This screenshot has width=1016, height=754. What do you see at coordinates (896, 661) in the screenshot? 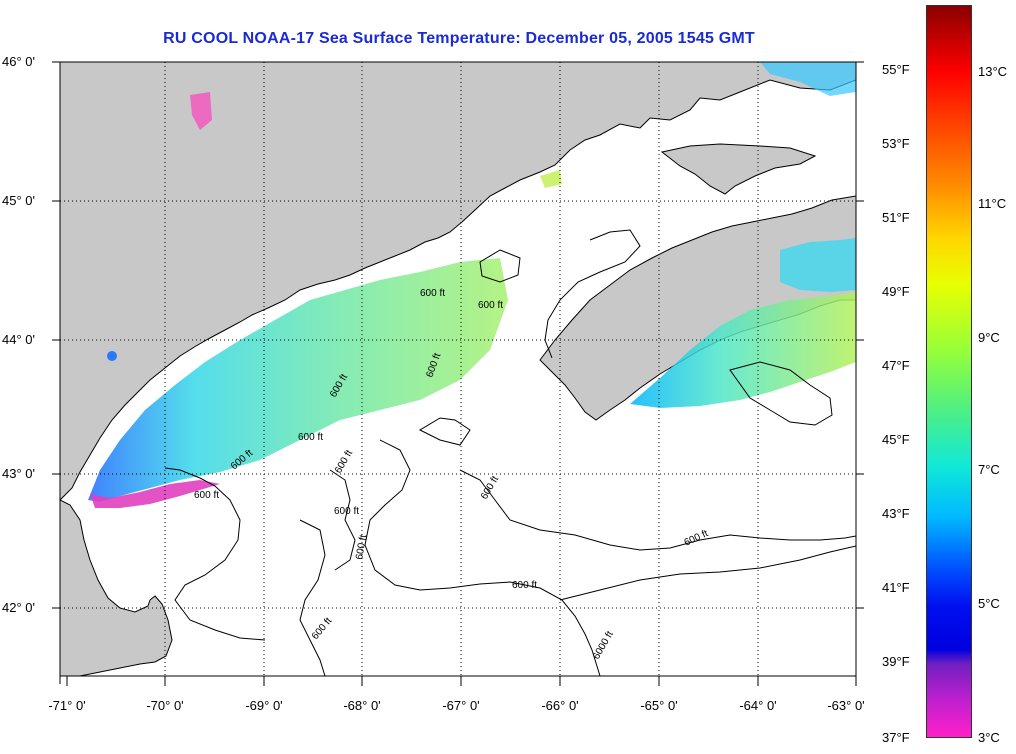
I see `colorbar-f-label: 39°F` at bounding box center [896, 661].